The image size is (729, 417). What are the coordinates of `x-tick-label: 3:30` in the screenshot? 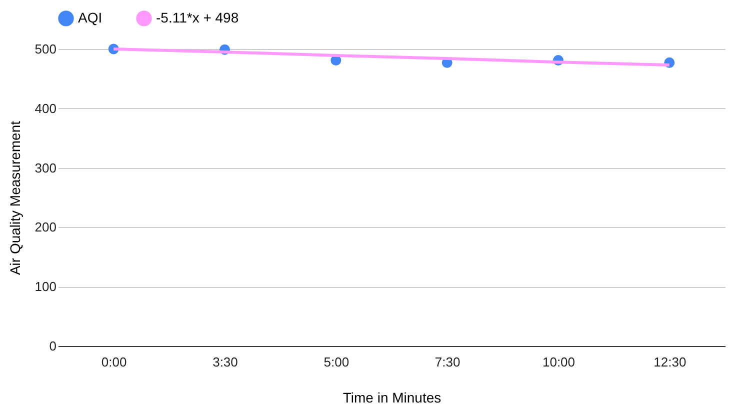 It's located at (225, 362).